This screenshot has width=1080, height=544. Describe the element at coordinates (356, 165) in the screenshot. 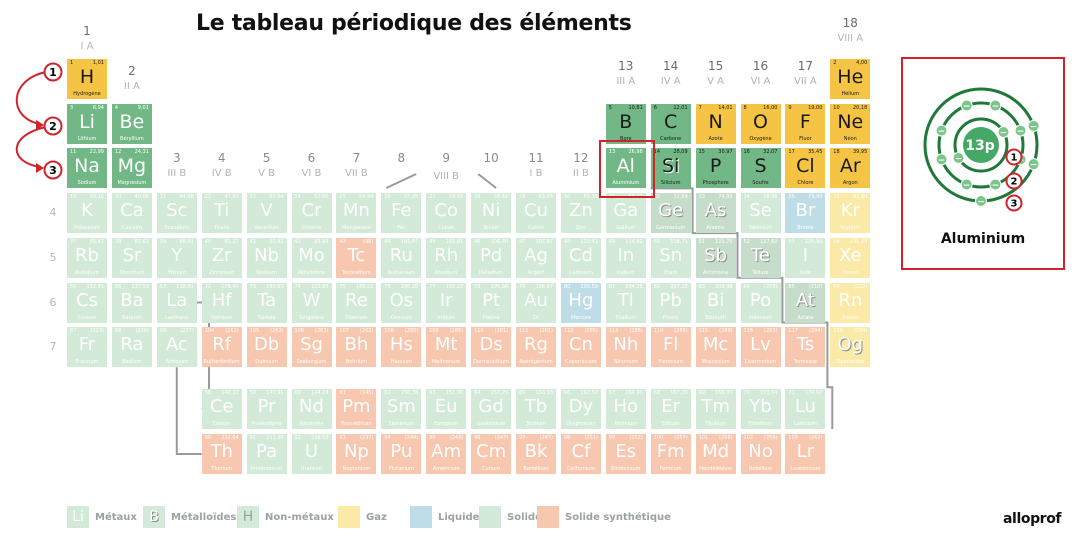

I see `group-label-7: 7 VII B` at that location.